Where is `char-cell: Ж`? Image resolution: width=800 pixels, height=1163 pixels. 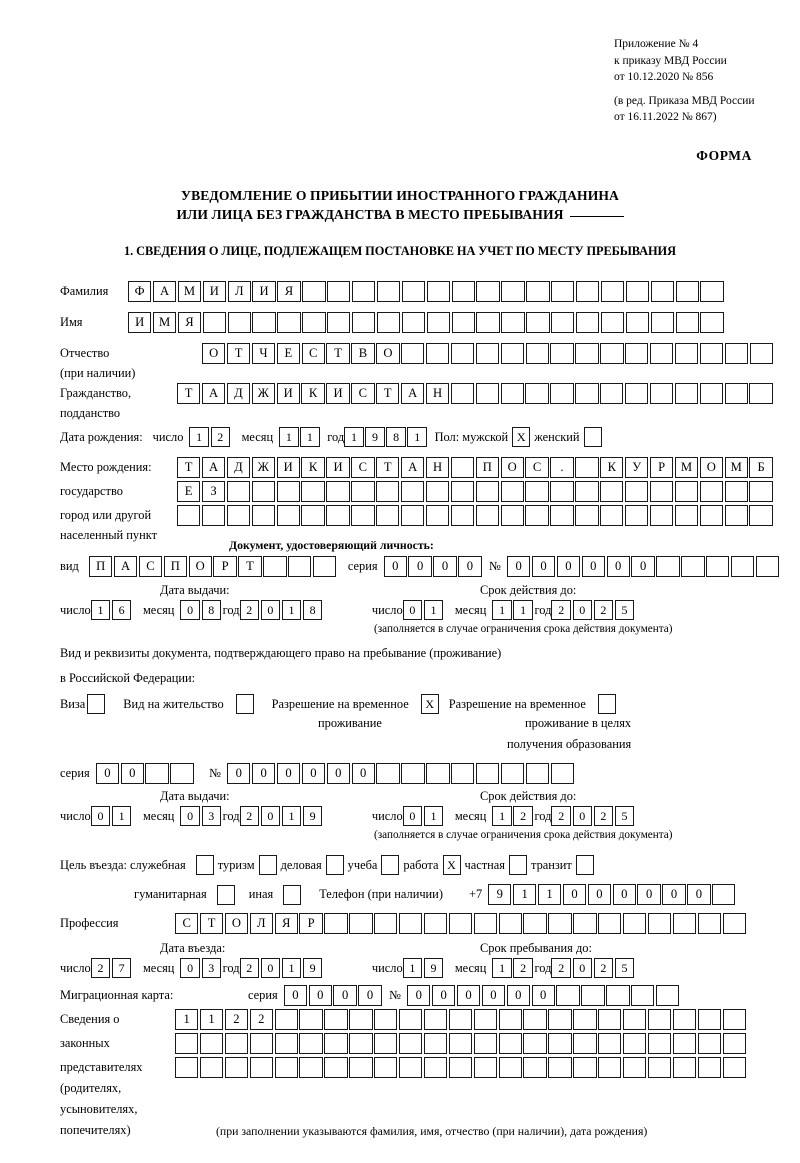 char-cell: Ж is located at coordinates (263, 467).